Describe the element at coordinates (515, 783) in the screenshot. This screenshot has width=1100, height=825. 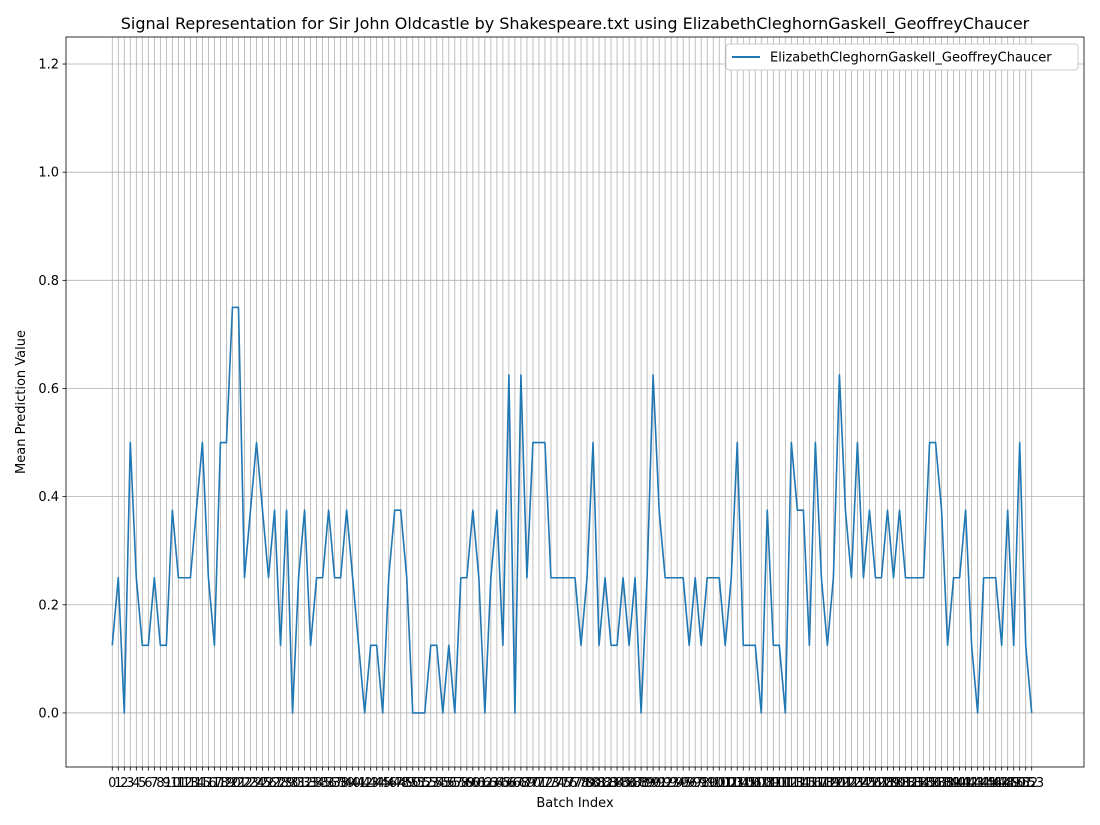
I see `x-tick-label: 67` at that location.